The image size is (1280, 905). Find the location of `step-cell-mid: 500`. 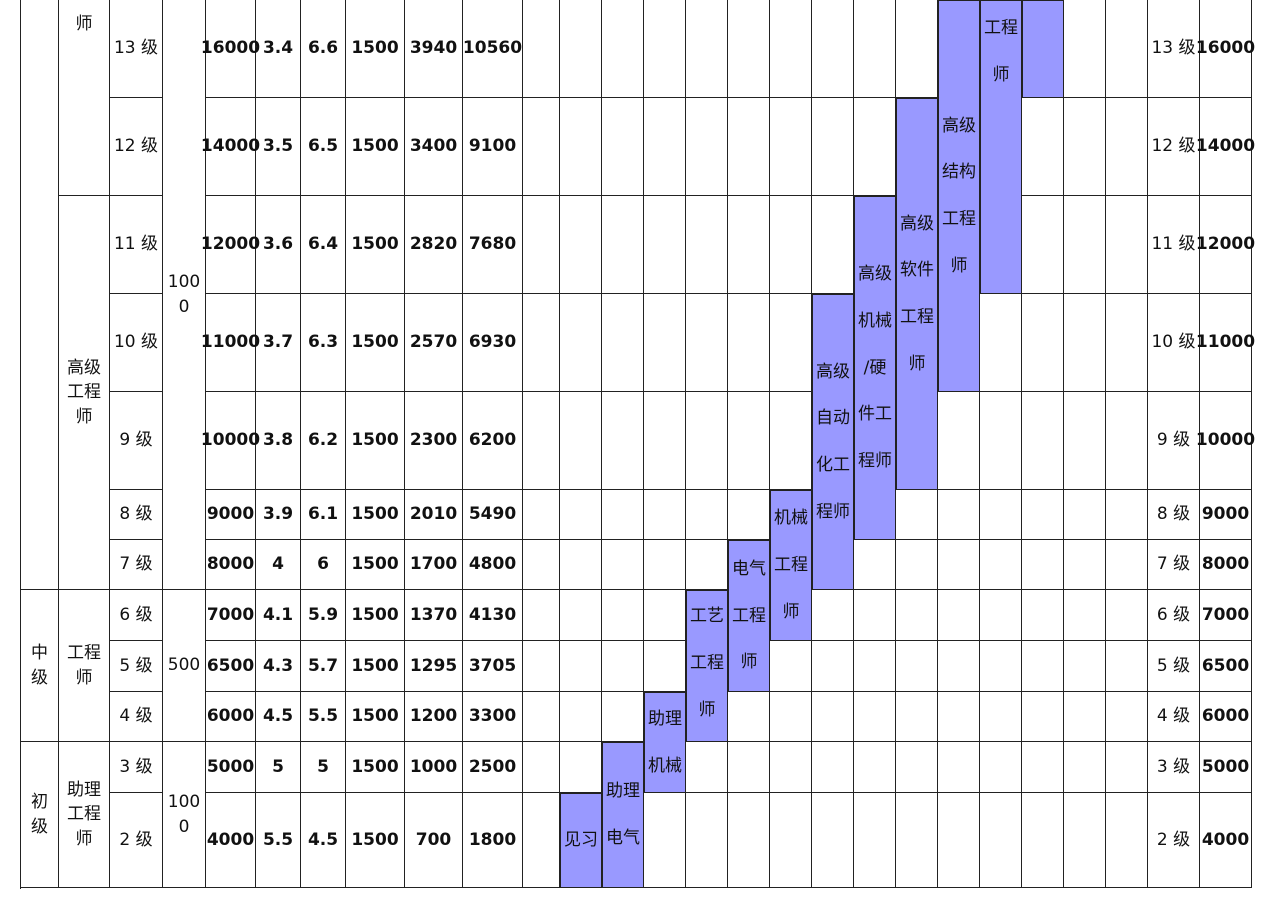

step-cell-mid: 500 is located at coordinates (184, 666).